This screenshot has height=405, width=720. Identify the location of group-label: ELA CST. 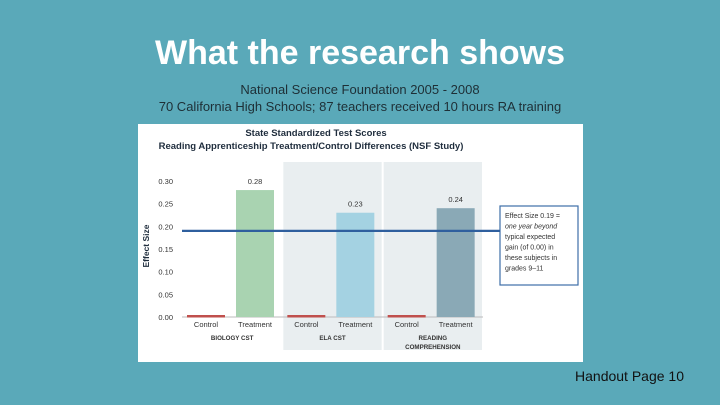
(332, 338).